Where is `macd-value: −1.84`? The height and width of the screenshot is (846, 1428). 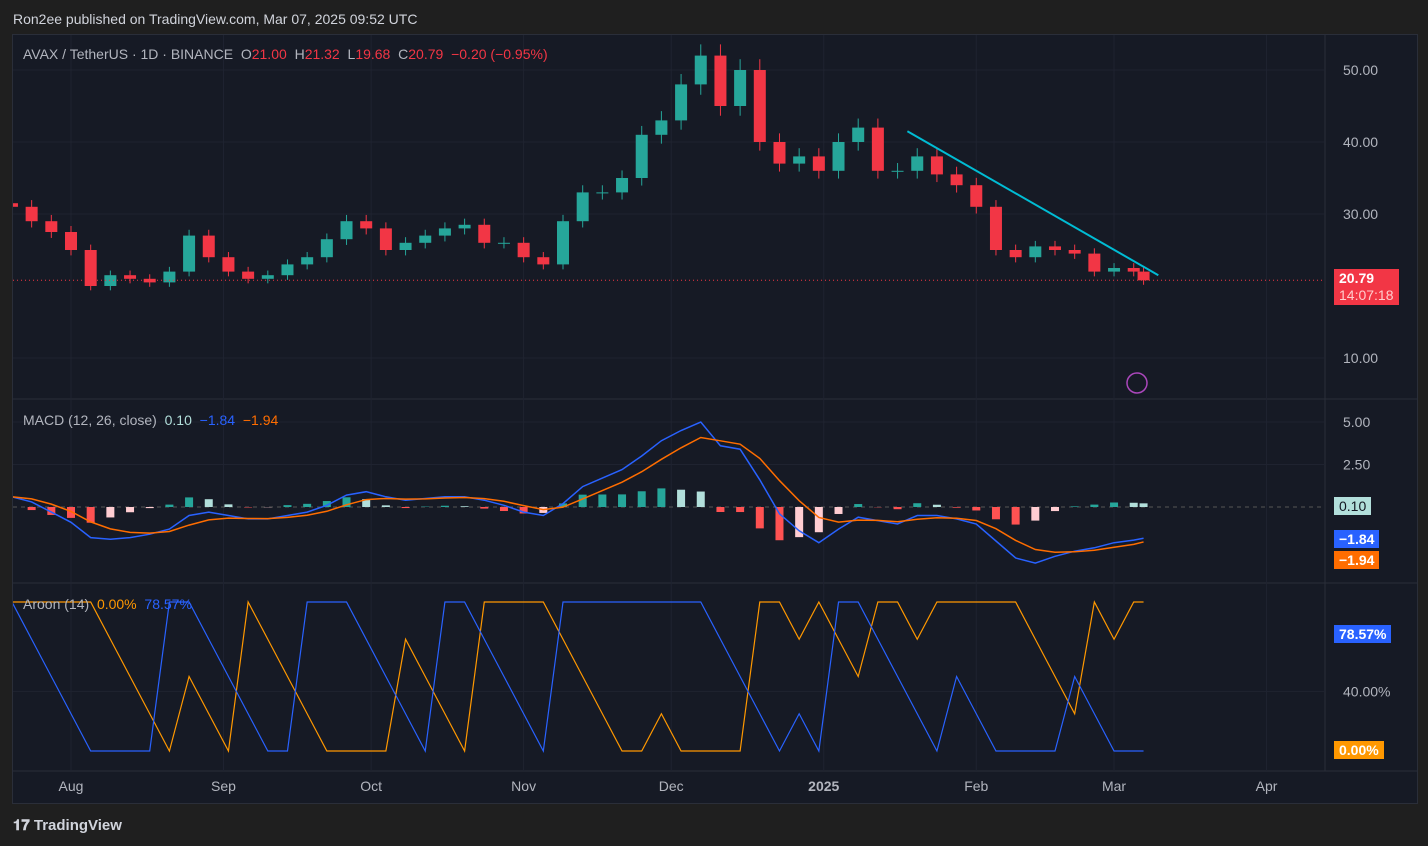
macd-value: −1.84 is located at coordinates (217, 420).